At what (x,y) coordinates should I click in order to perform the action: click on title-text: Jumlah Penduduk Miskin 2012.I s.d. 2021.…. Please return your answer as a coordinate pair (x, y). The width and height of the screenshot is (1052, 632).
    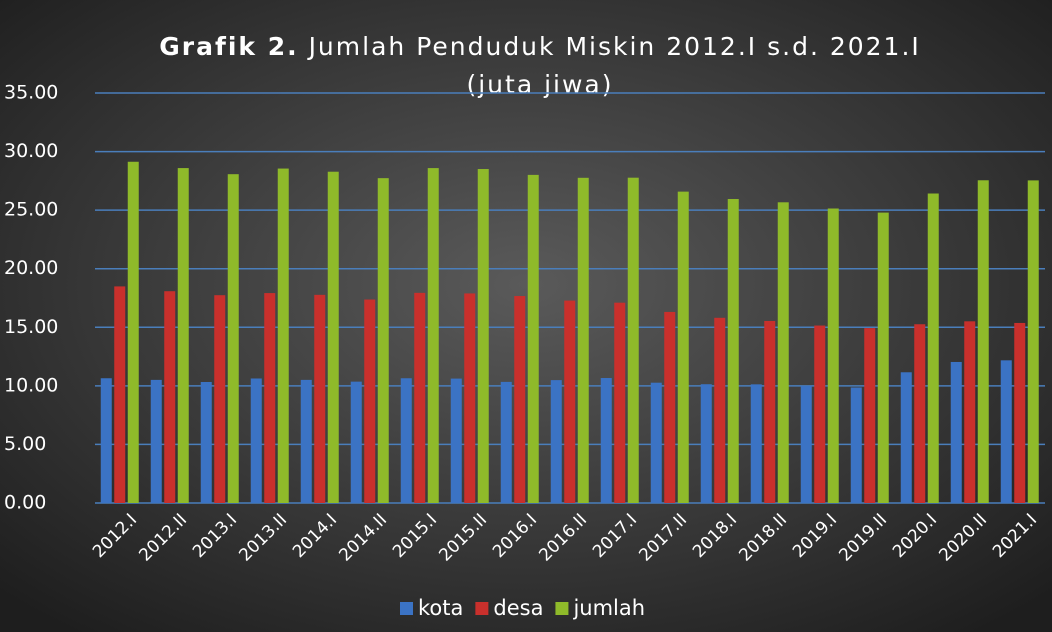
    Looking at the image, I should click on (614, 46).